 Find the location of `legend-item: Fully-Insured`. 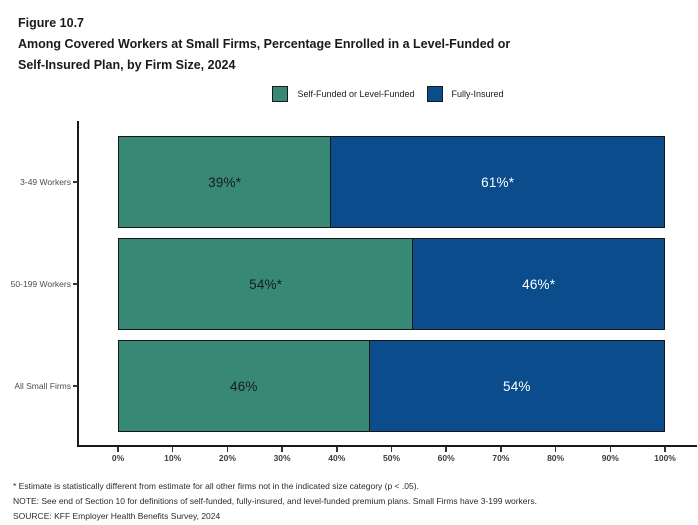

legend-item: Fully-Insured is located at coordinates (465, 94).